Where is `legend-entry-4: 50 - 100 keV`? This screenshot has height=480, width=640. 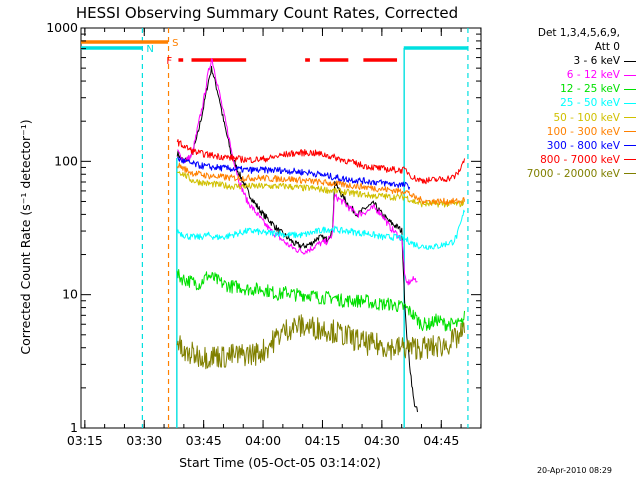
legend-entry-4: 50 - 100 keV is located at coordinates (560, 118).